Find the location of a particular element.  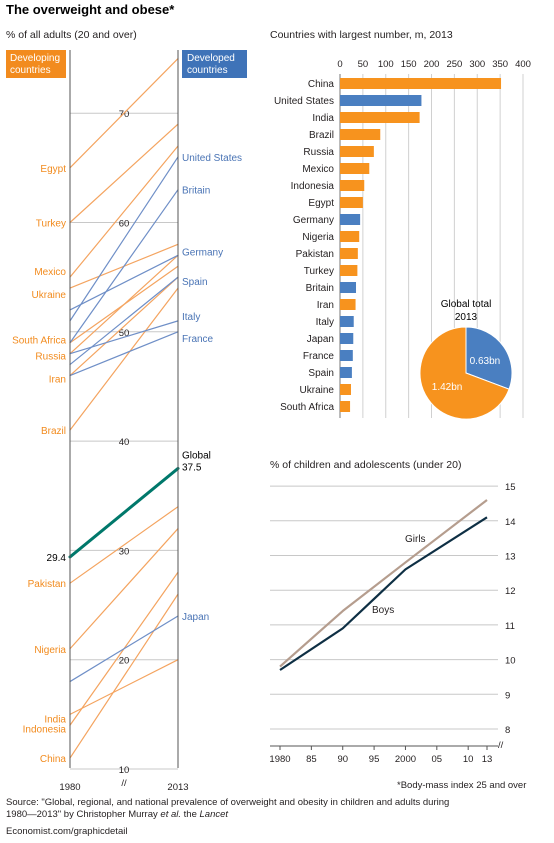

source-line2-b: et al. is located at coordinates (170, 814).